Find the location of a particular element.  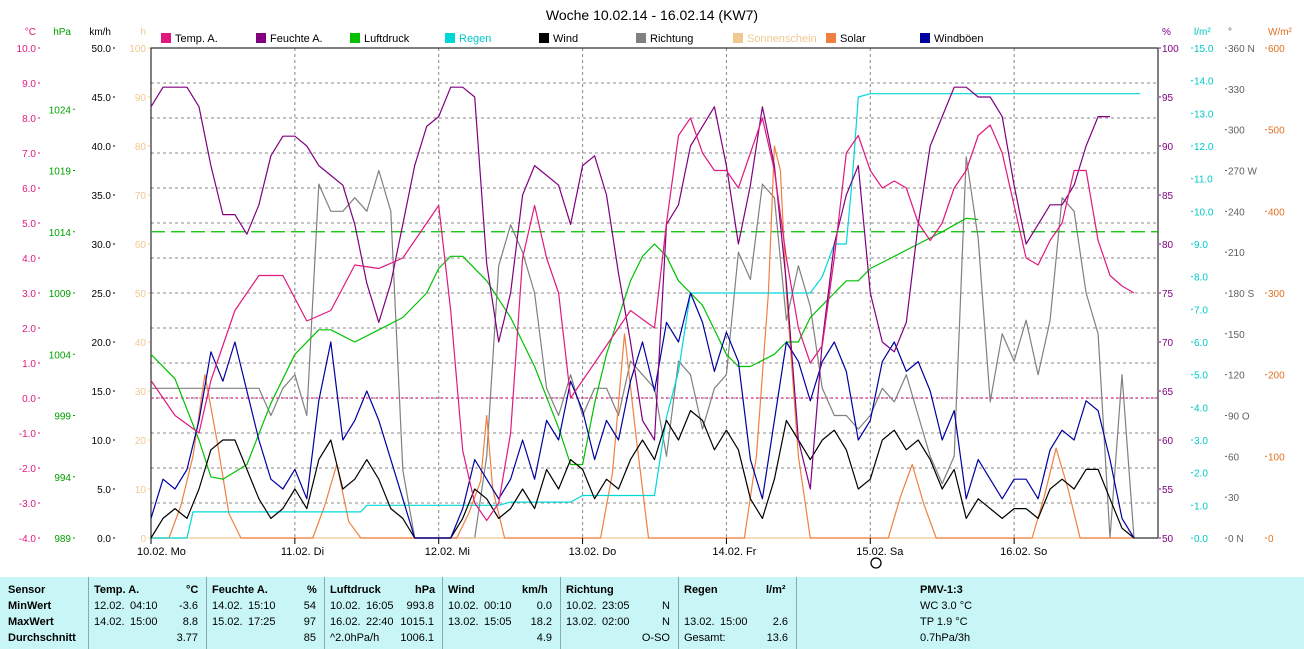

tick-label-rain: 2.0 is located at coordinates (1201, 474).